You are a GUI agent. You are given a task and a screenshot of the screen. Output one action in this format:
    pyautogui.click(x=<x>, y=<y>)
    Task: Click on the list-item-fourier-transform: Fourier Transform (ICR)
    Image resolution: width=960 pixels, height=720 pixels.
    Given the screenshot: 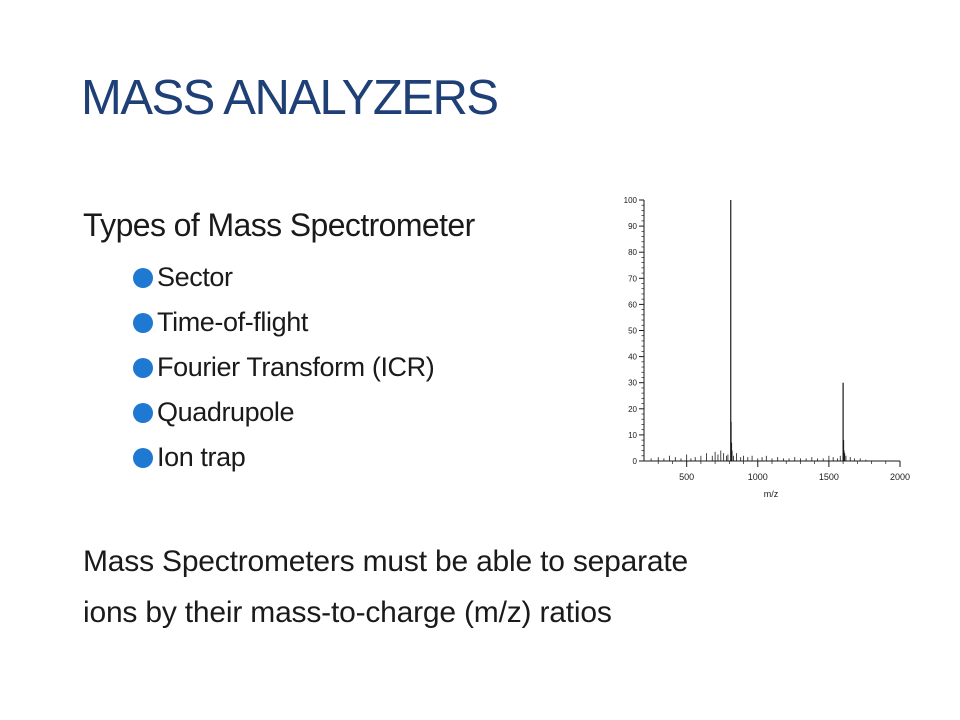 What is the action you would take?
    pyautogui.click(x=284, y=367)
    